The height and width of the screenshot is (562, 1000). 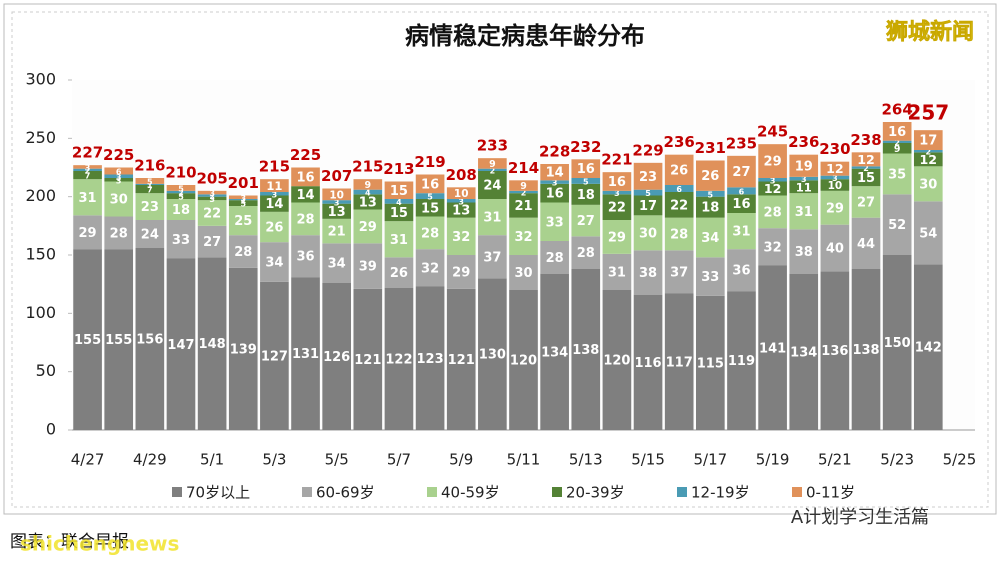 What do you see at coordinates (679, 142) in the screenshot?
I see `total-label: 236` at bounding box center [679, 142].